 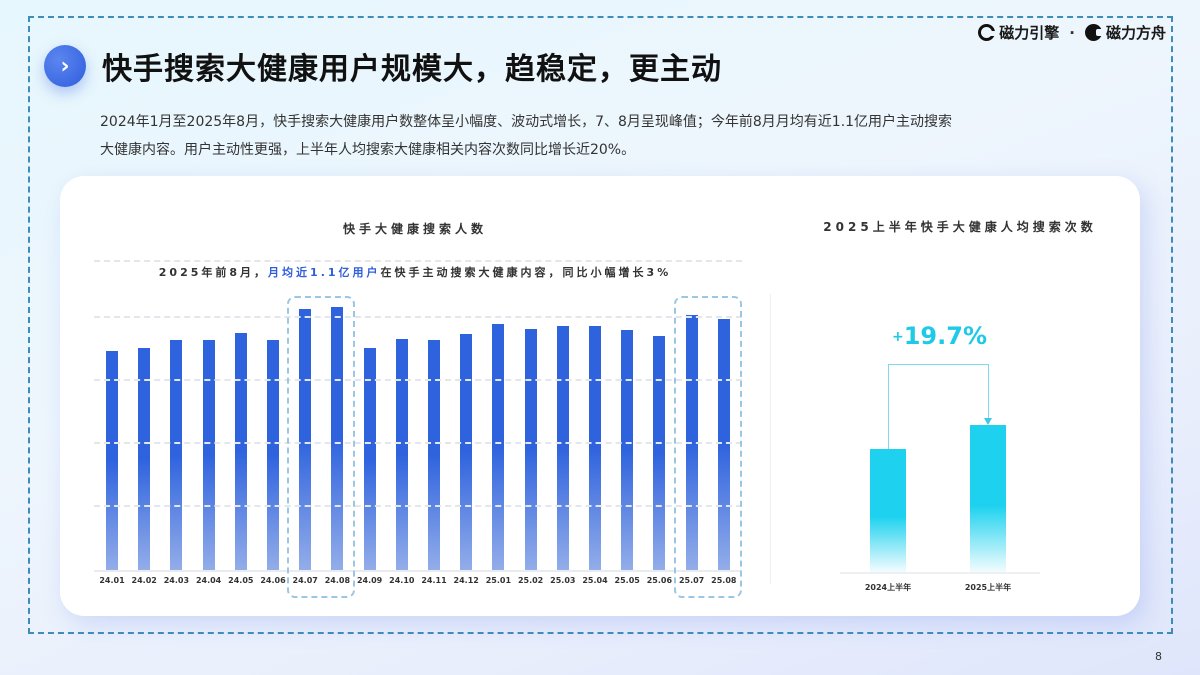 I want to click on bar-24.02, so click(x=144, y=458).